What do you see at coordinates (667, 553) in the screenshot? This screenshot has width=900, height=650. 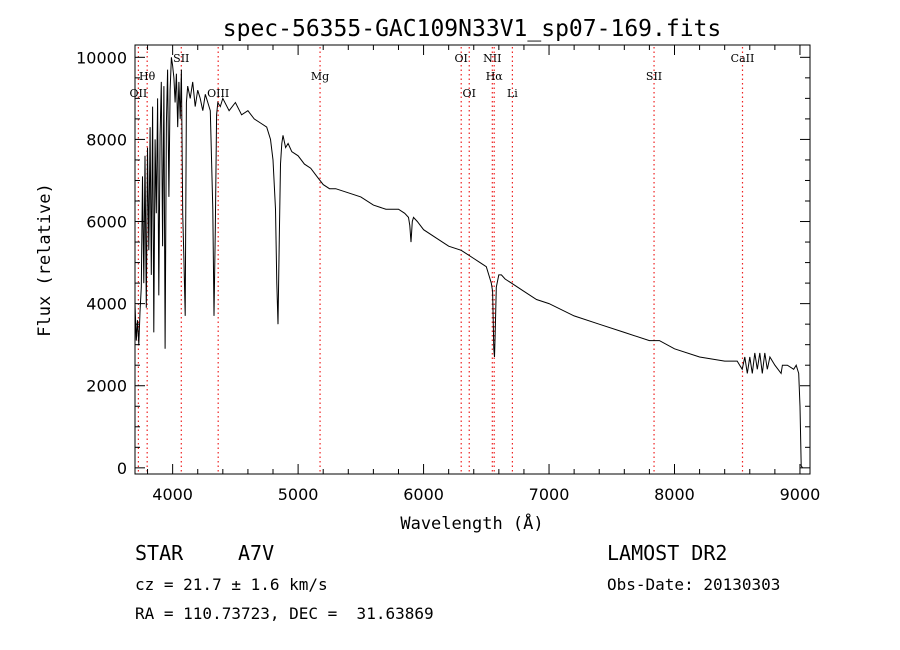 I see `survey-name: LAMOST DR2` at bounding box center [667, 553].